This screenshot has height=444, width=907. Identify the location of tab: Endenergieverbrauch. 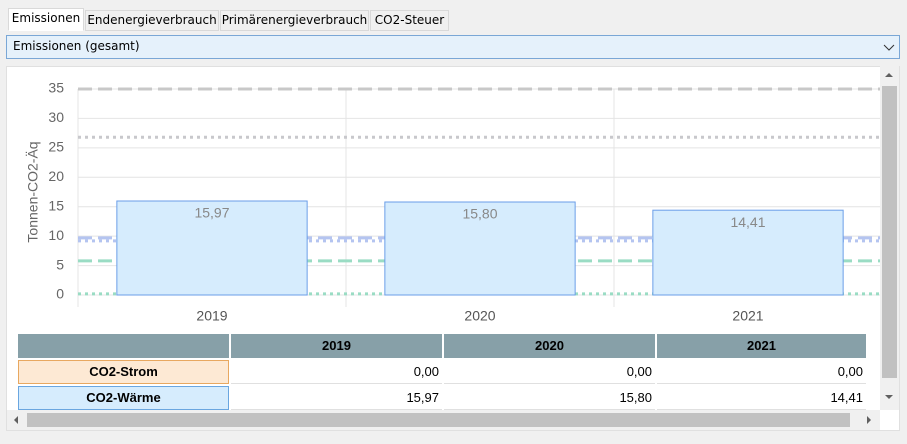
(152, 20).